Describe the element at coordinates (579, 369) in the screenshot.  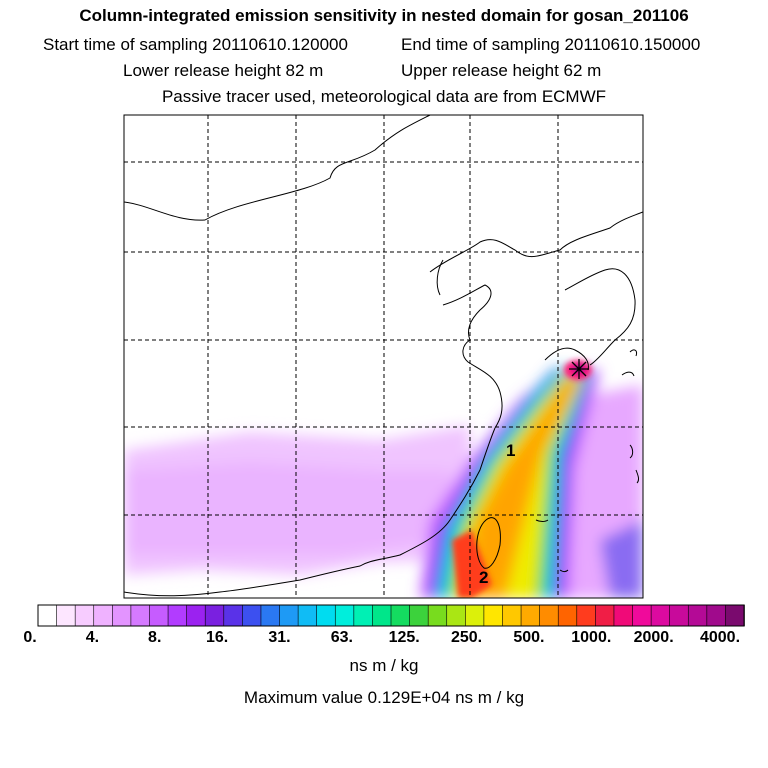
I see `star-icon` at that location.